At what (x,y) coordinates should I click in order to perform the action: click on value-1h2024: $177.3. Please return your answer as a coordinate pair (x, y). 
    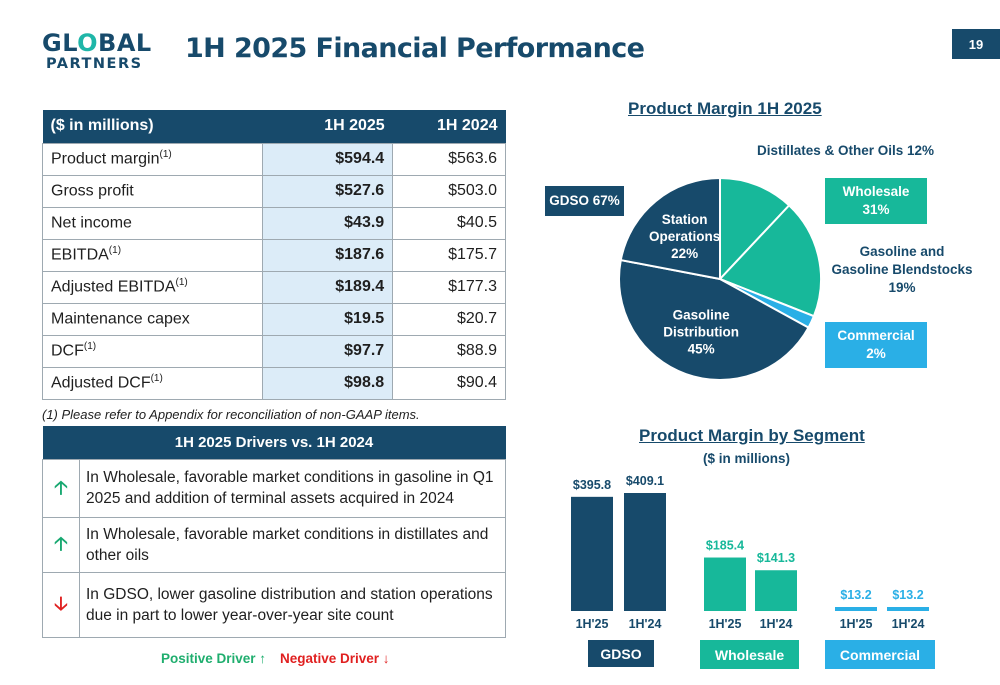
    Looking at the image, I should click on (449, 287).